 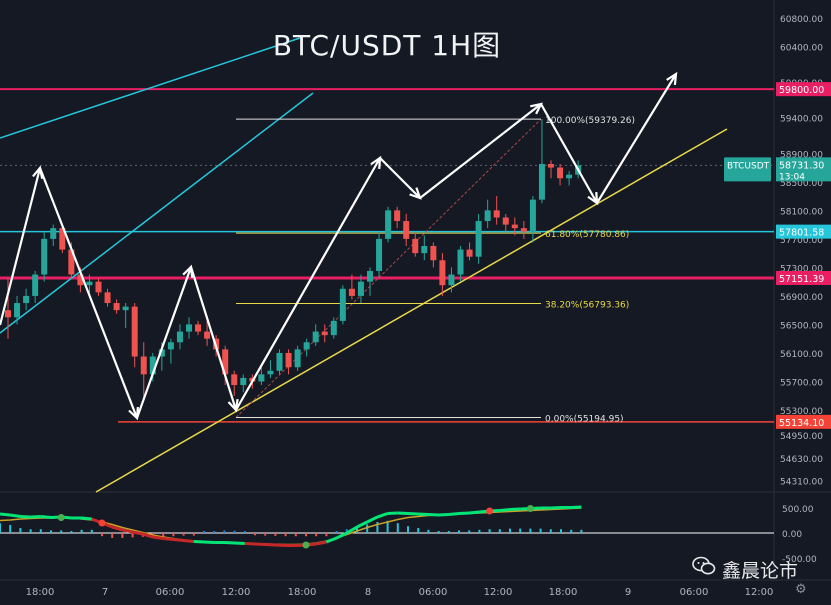 I want to click on time-tick-label: 7, so click(x=105, y=592).